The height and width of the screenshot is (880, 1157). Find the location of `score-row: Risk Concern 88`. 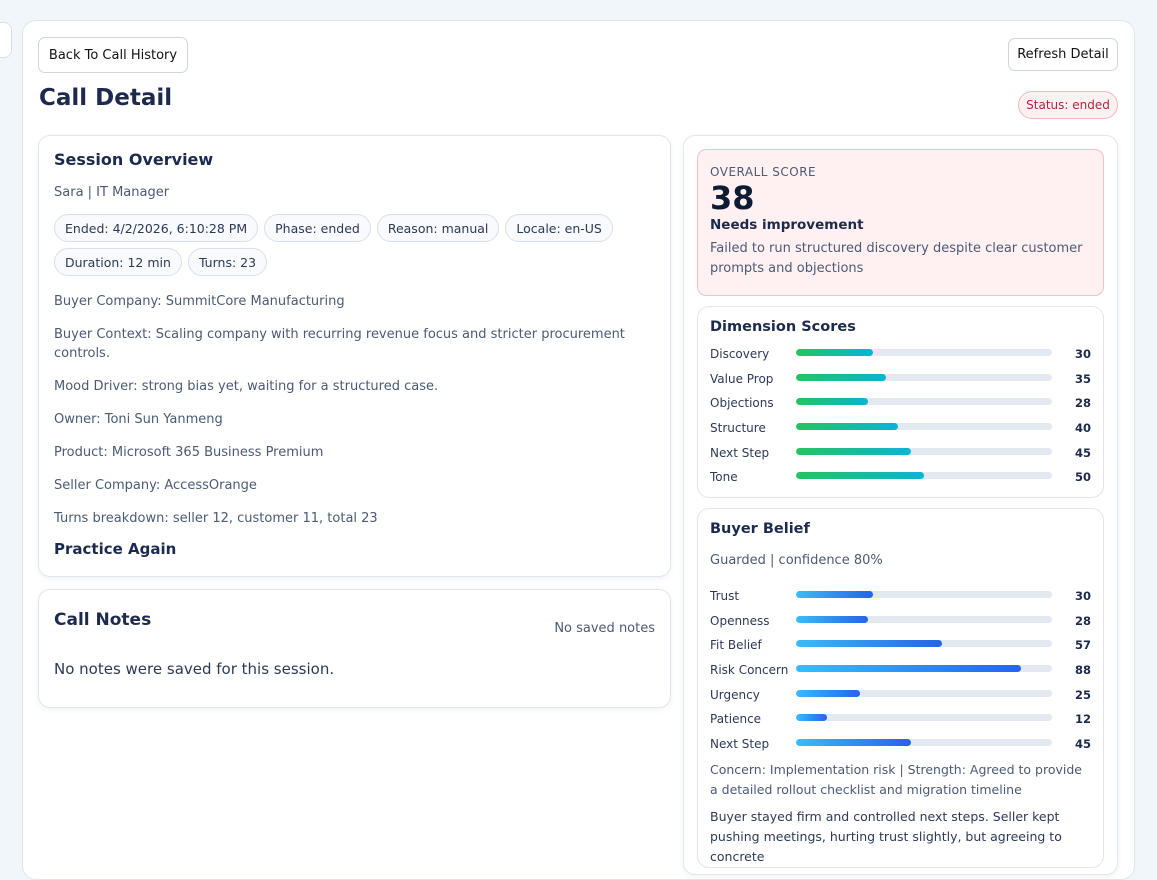

score-row: Risk Concern 88 is located at coordinates (900, 671).